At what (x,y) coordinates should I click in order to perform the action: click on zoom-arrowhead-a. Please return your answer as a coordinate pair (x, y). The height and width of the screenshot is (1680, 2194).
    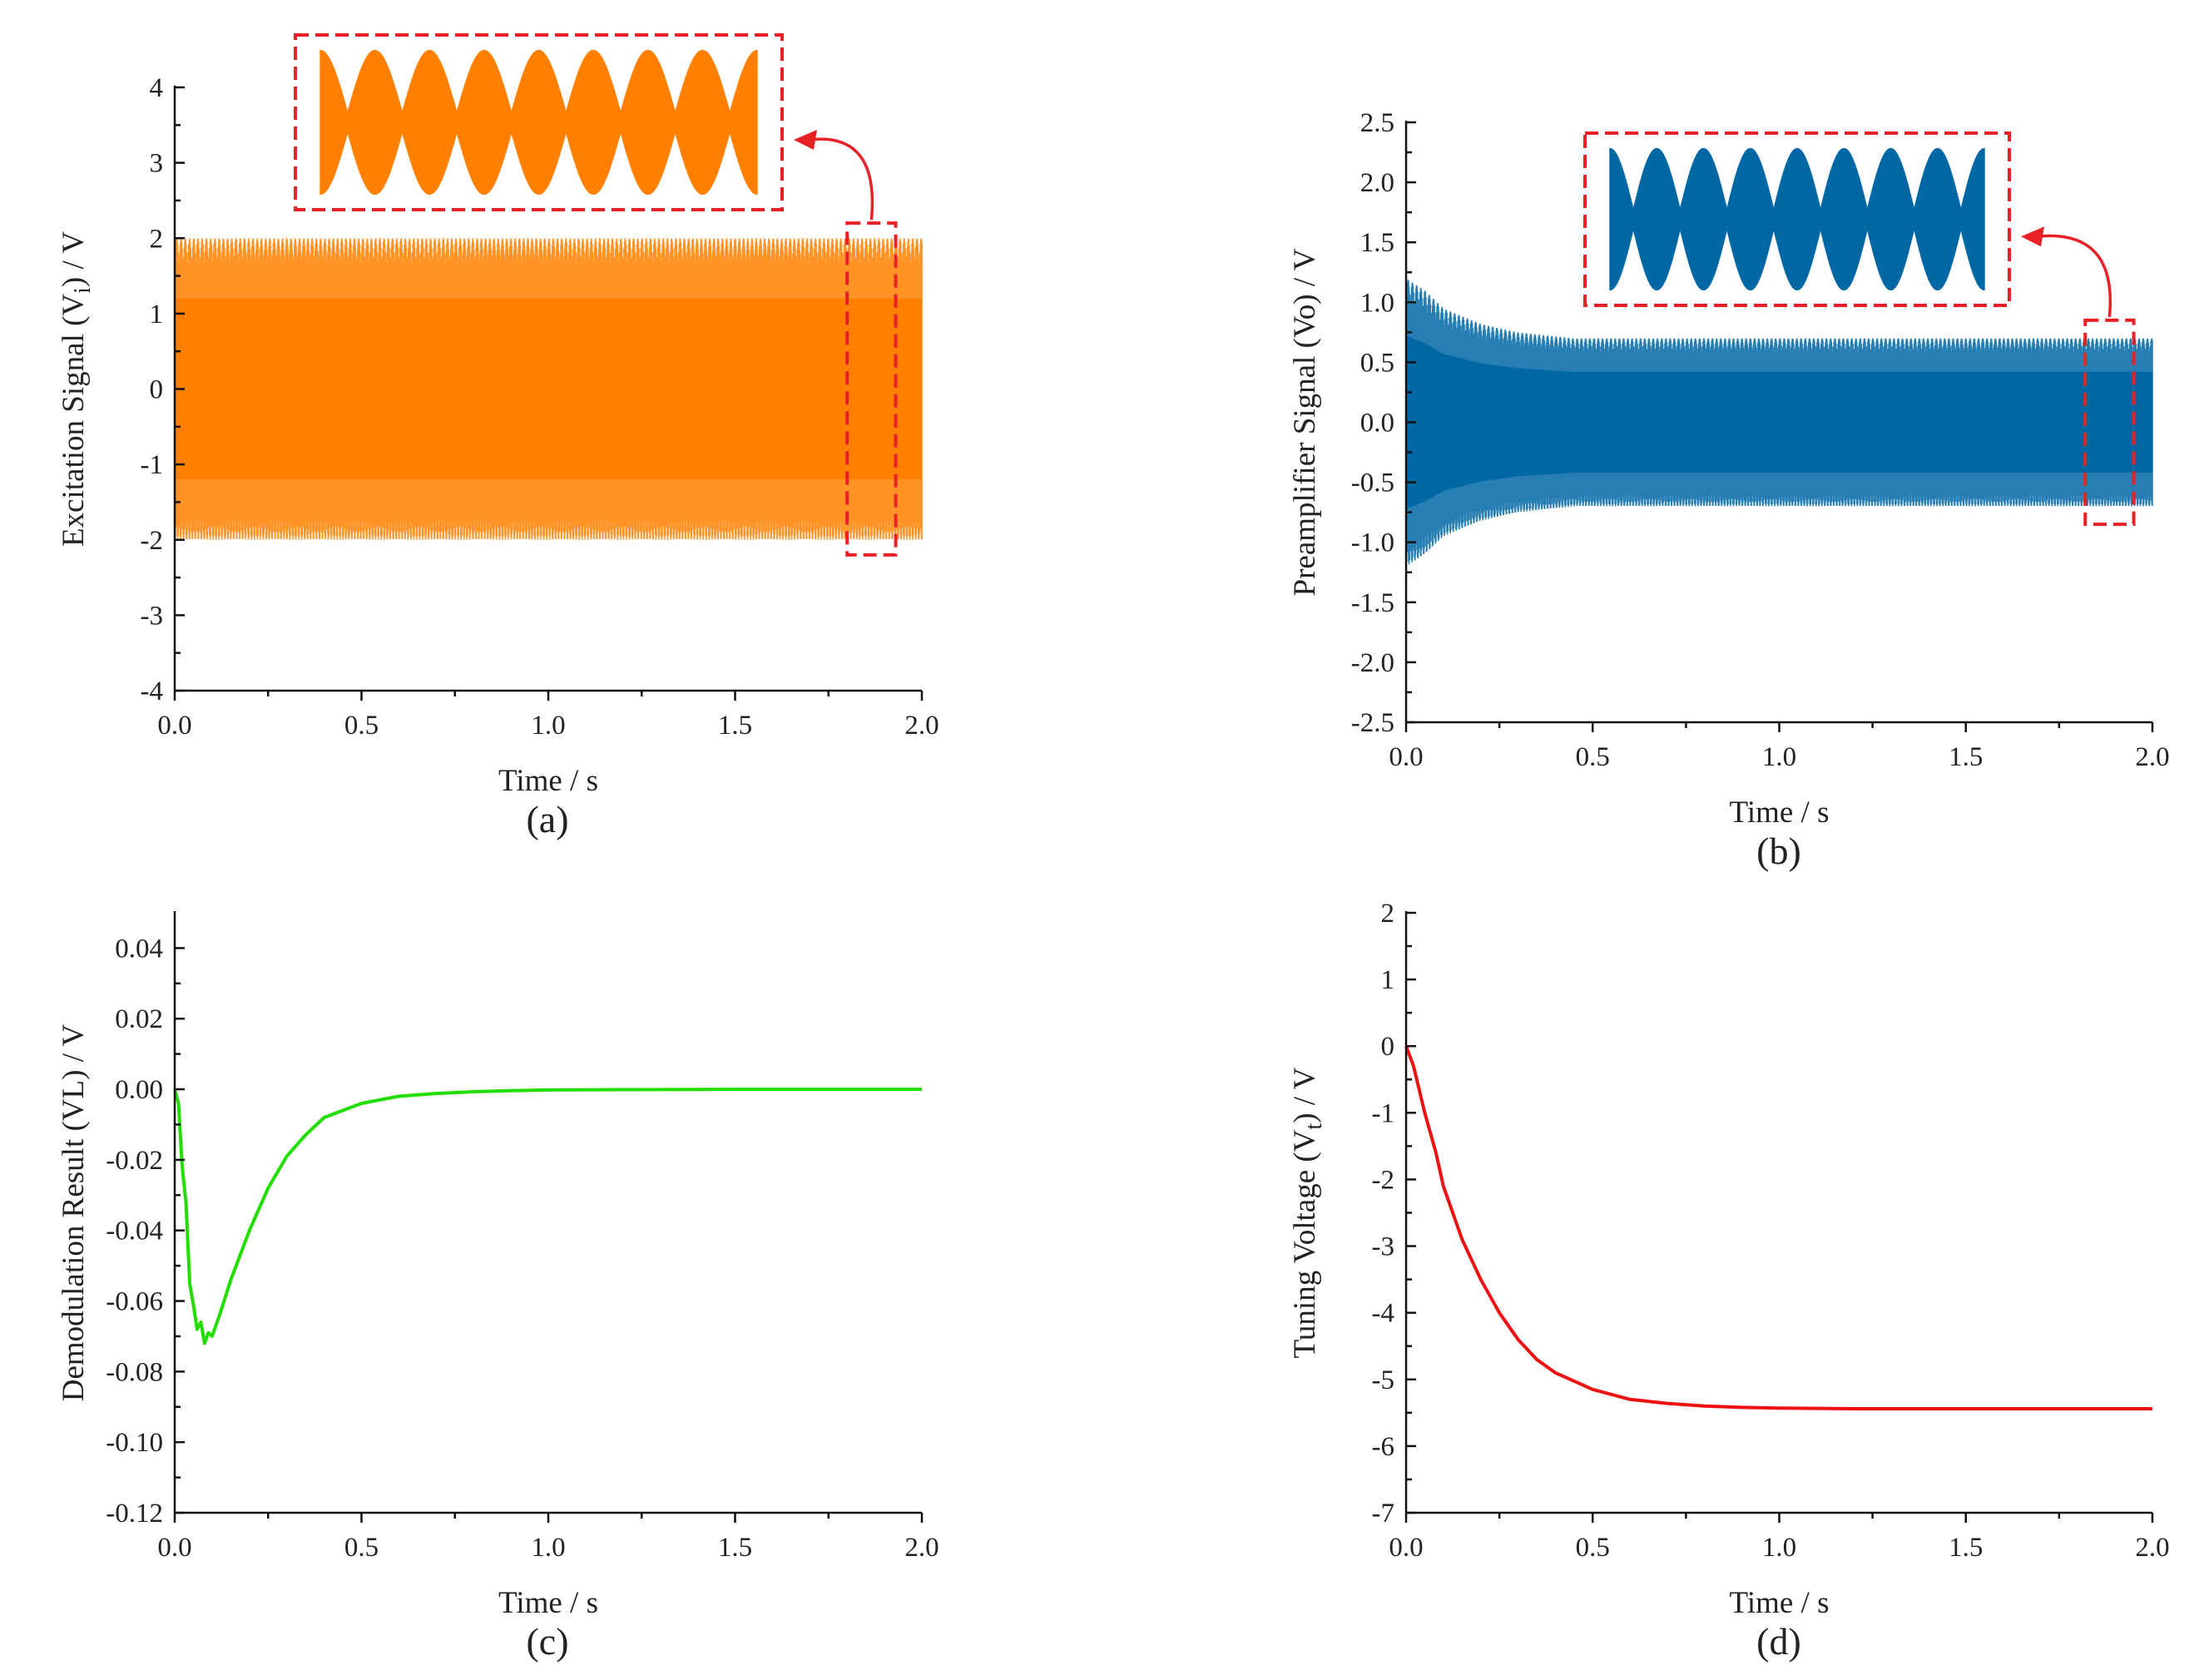
    Looking at the image, I should click on (805, 140).